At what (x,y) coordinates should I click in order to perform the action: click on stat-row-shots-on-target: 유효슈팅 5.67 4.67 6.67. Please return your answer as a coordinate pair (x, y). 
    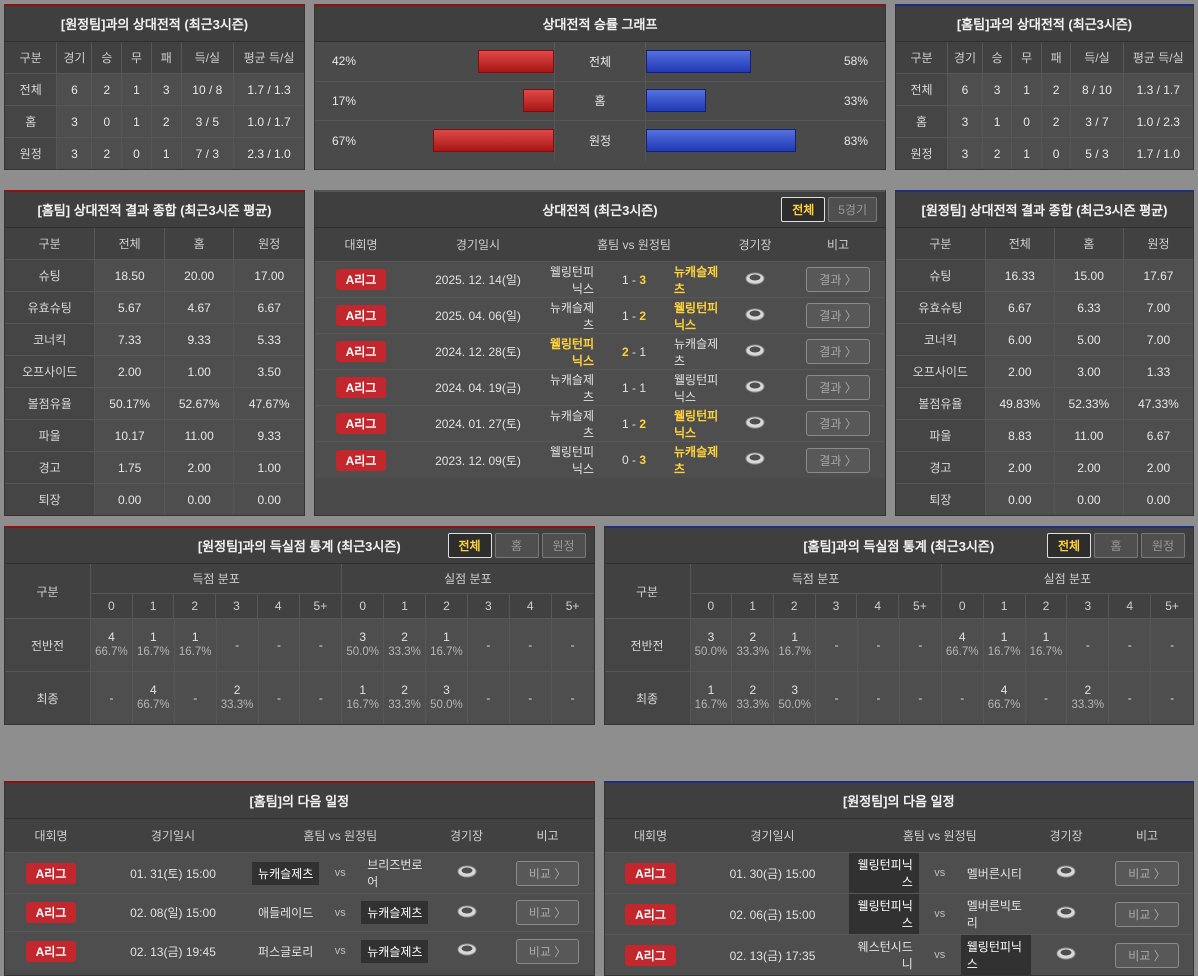
    Looking at the image, I should click on (154, 308).